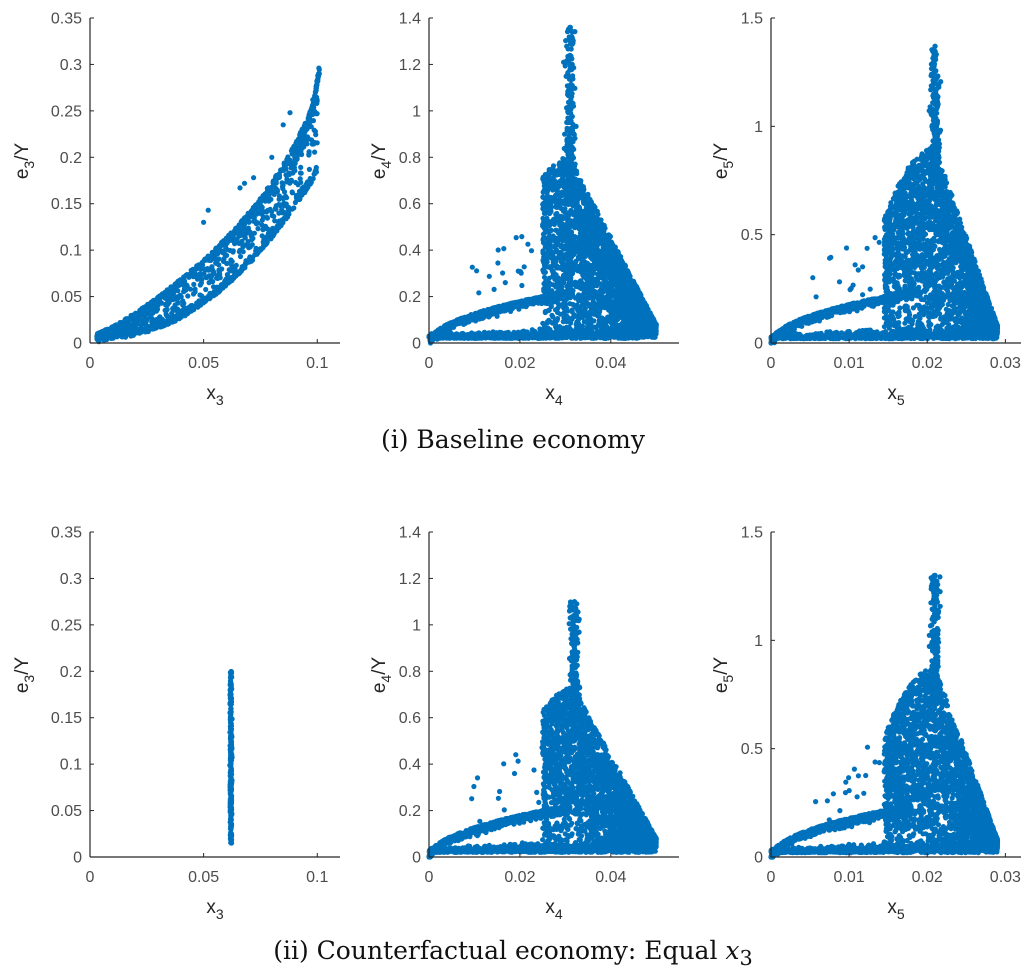  Describe the element at coordinates (77, 344) in the screenshot. I see `y-tick-label: 0` at that location.